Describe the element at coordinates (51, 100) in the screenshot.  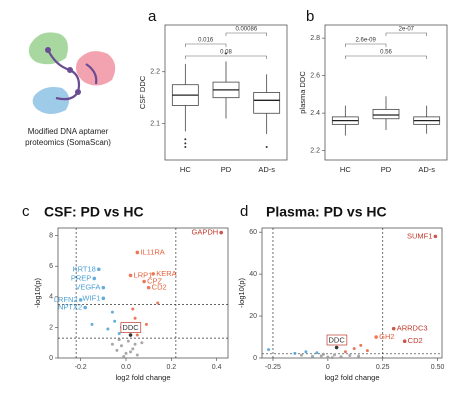
I see `protein-blue` at that location.